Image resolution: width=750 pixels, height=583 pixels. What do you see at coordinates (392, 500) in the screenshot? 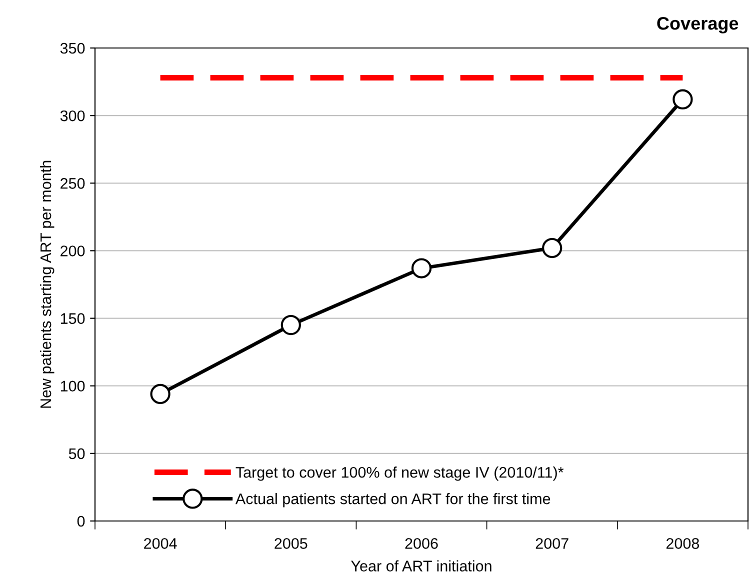
I see `legend-label: Actual patients started on ART for the first time` at bounding box center [392, 500].